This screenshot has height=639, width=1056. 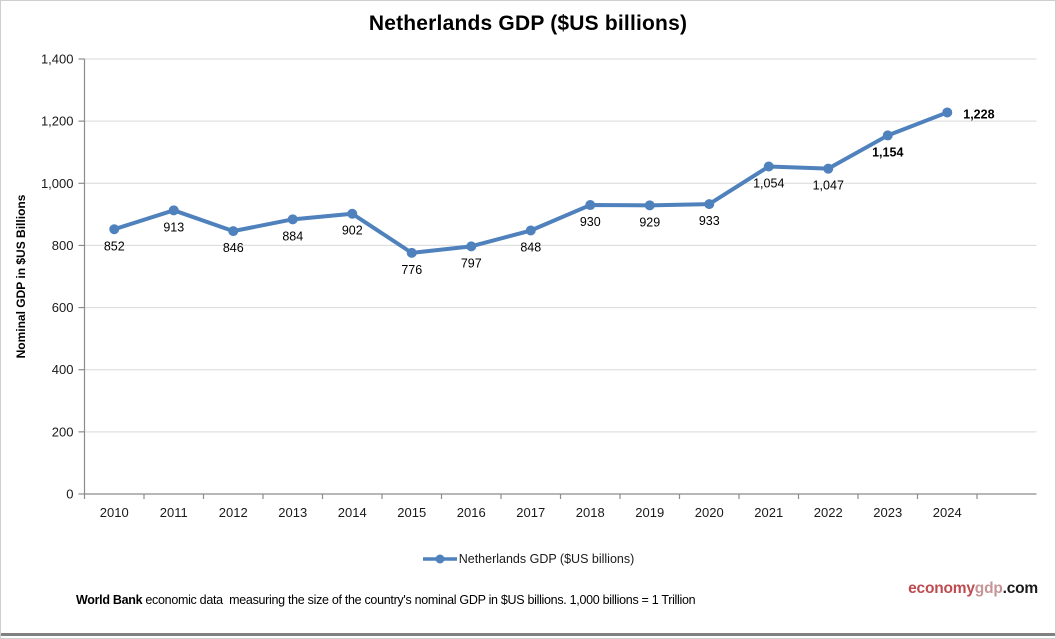 I want to click on y-tick-label: 0, so click(x=69, y=494).